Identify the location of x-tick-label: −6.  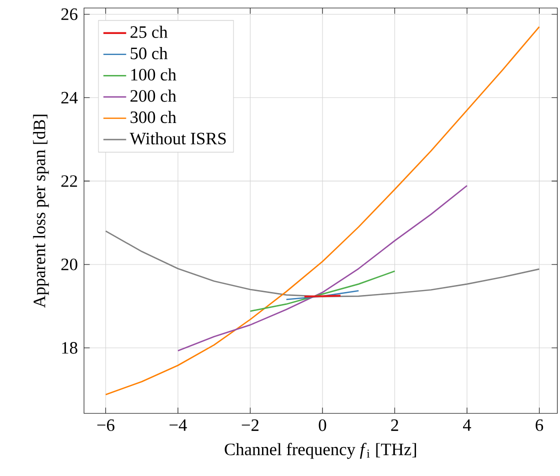
(105, 425).